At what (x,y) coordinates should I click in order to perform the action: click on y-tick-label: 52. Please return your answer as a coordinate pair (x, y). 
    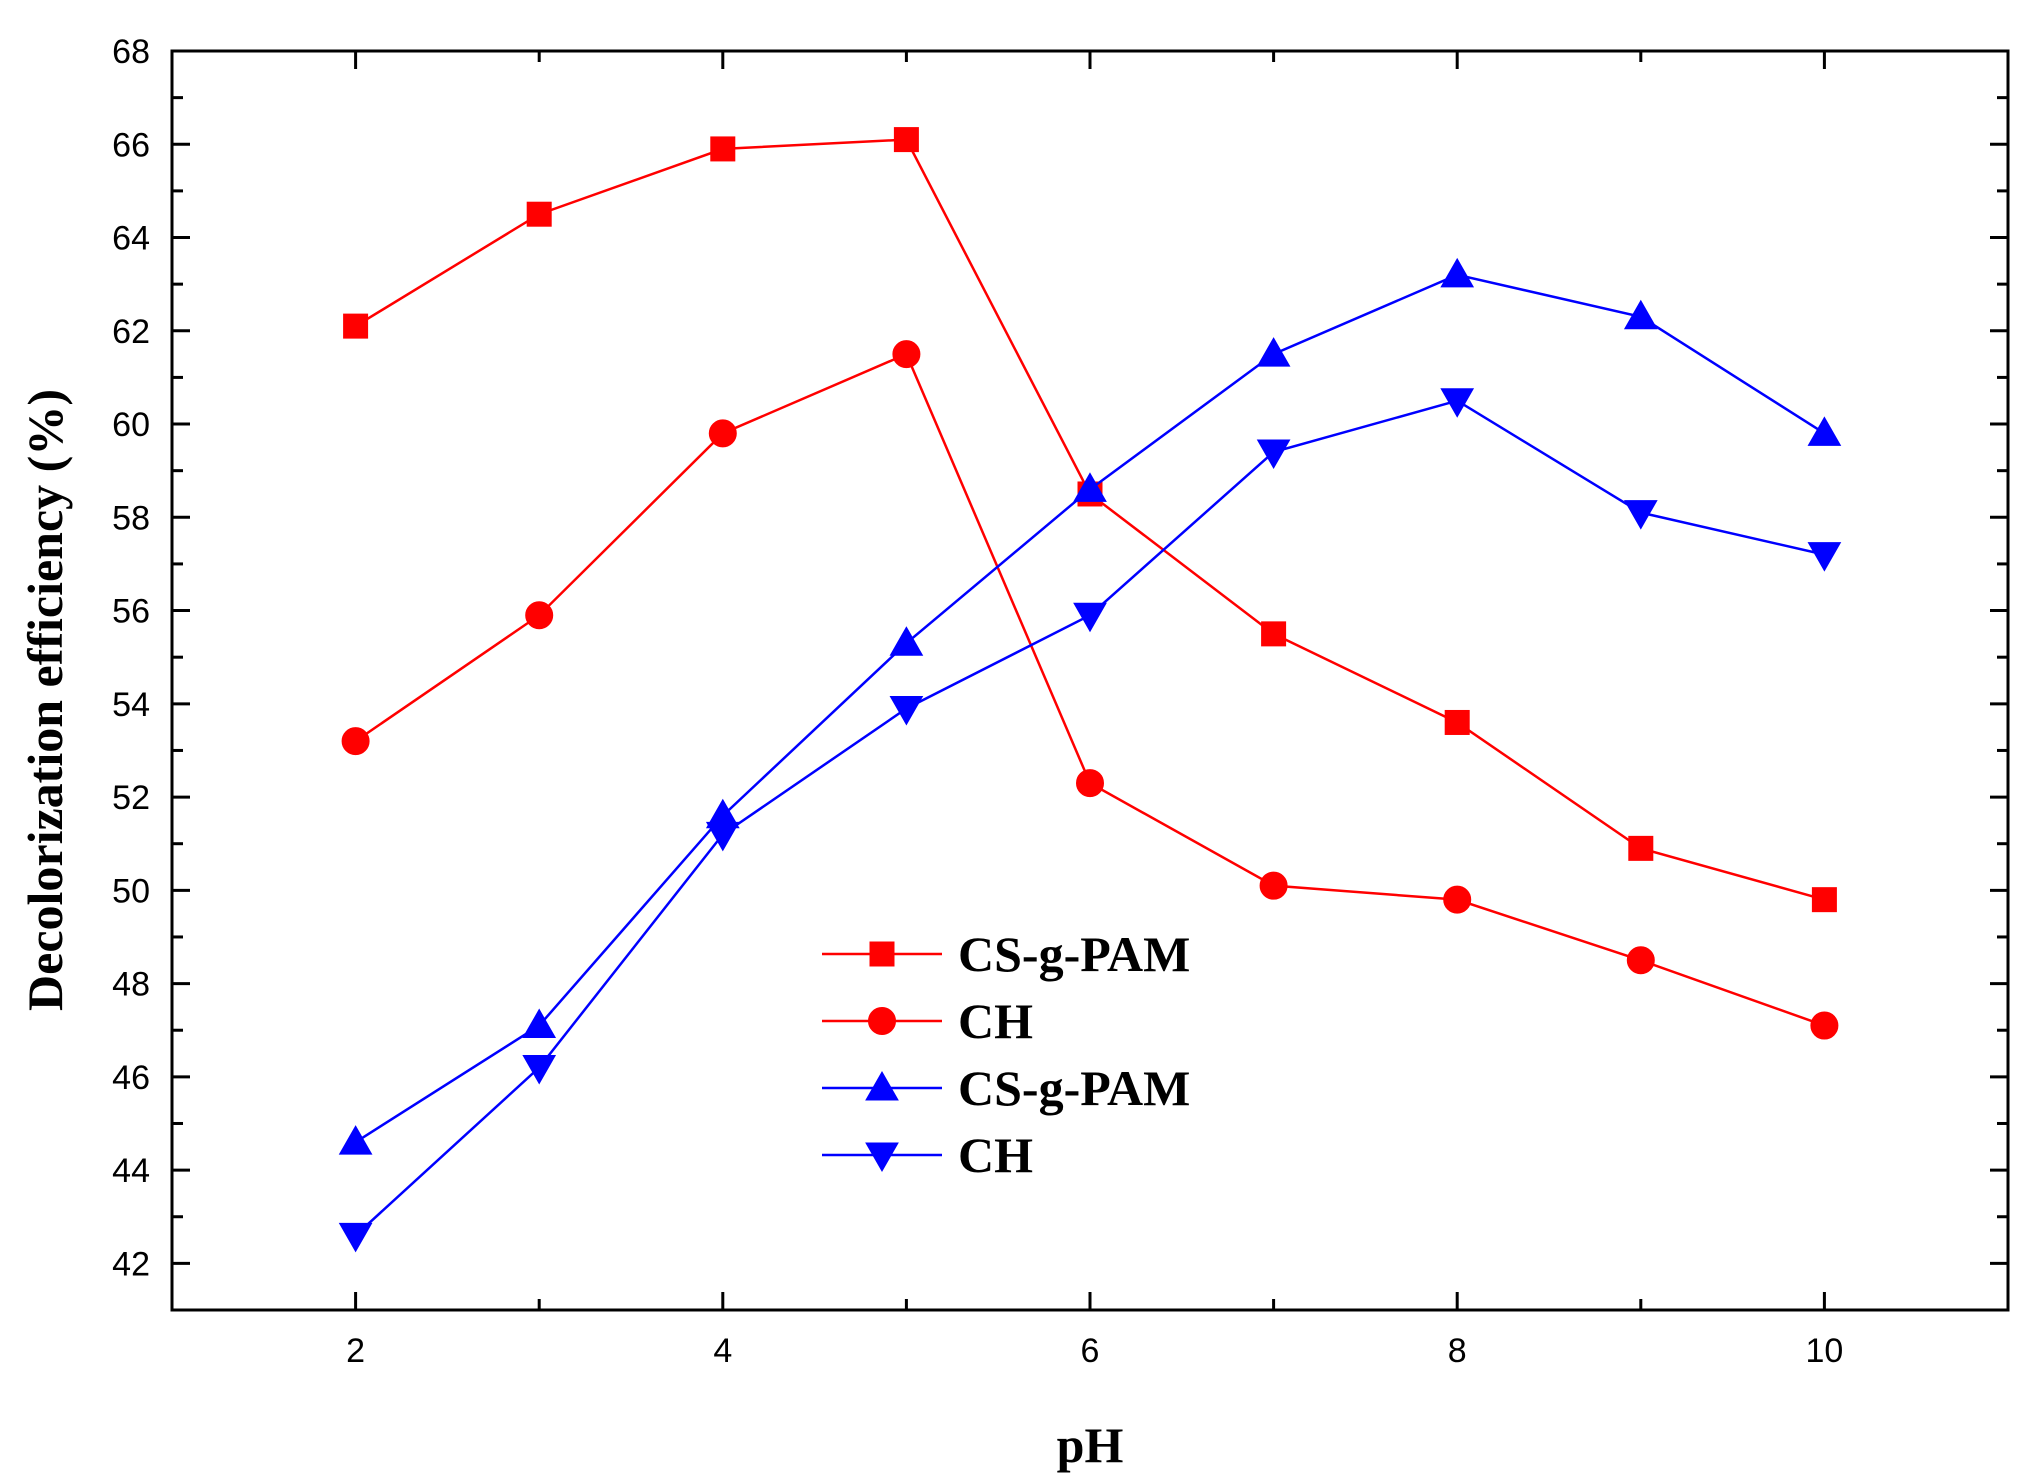
    Looking at the image, I should click on (131, 798).